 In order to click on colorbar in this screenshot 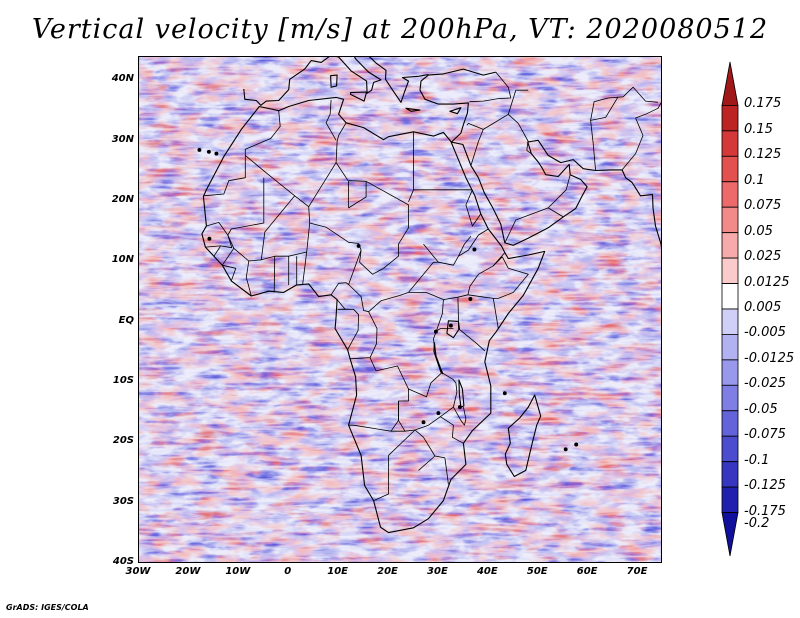, I will do `click(730, 309)`.